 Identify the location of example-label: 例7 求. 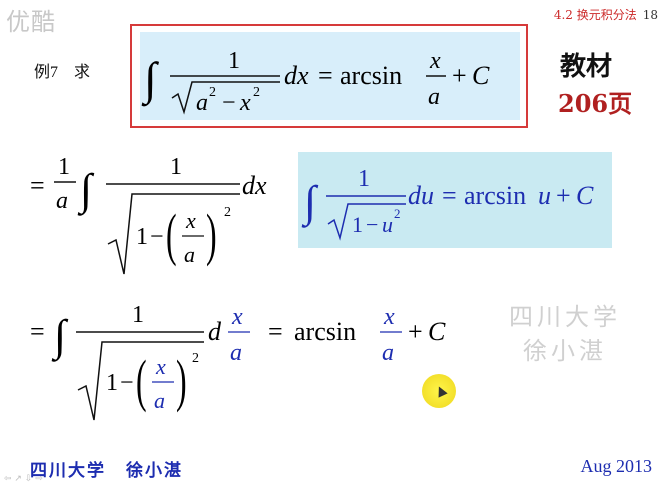
(62, 70).